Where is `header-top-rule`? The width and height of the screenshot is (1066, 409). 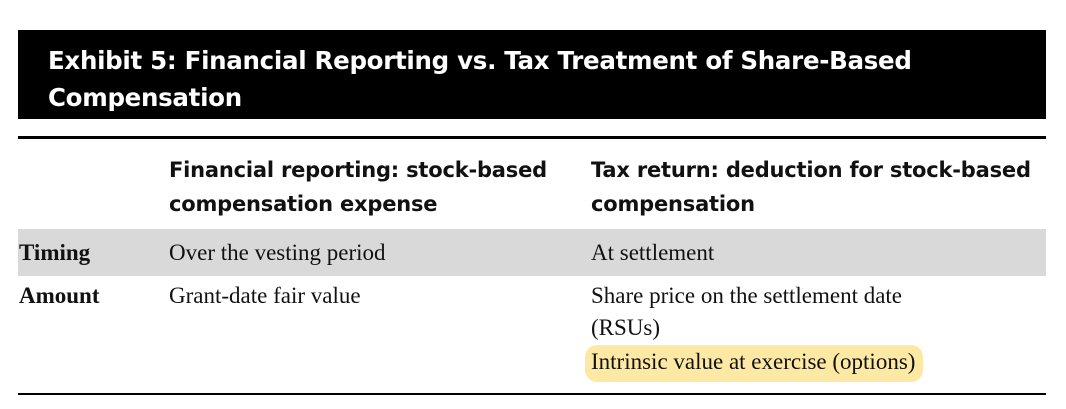
header-top-rule is located at coordinates (532, 137).